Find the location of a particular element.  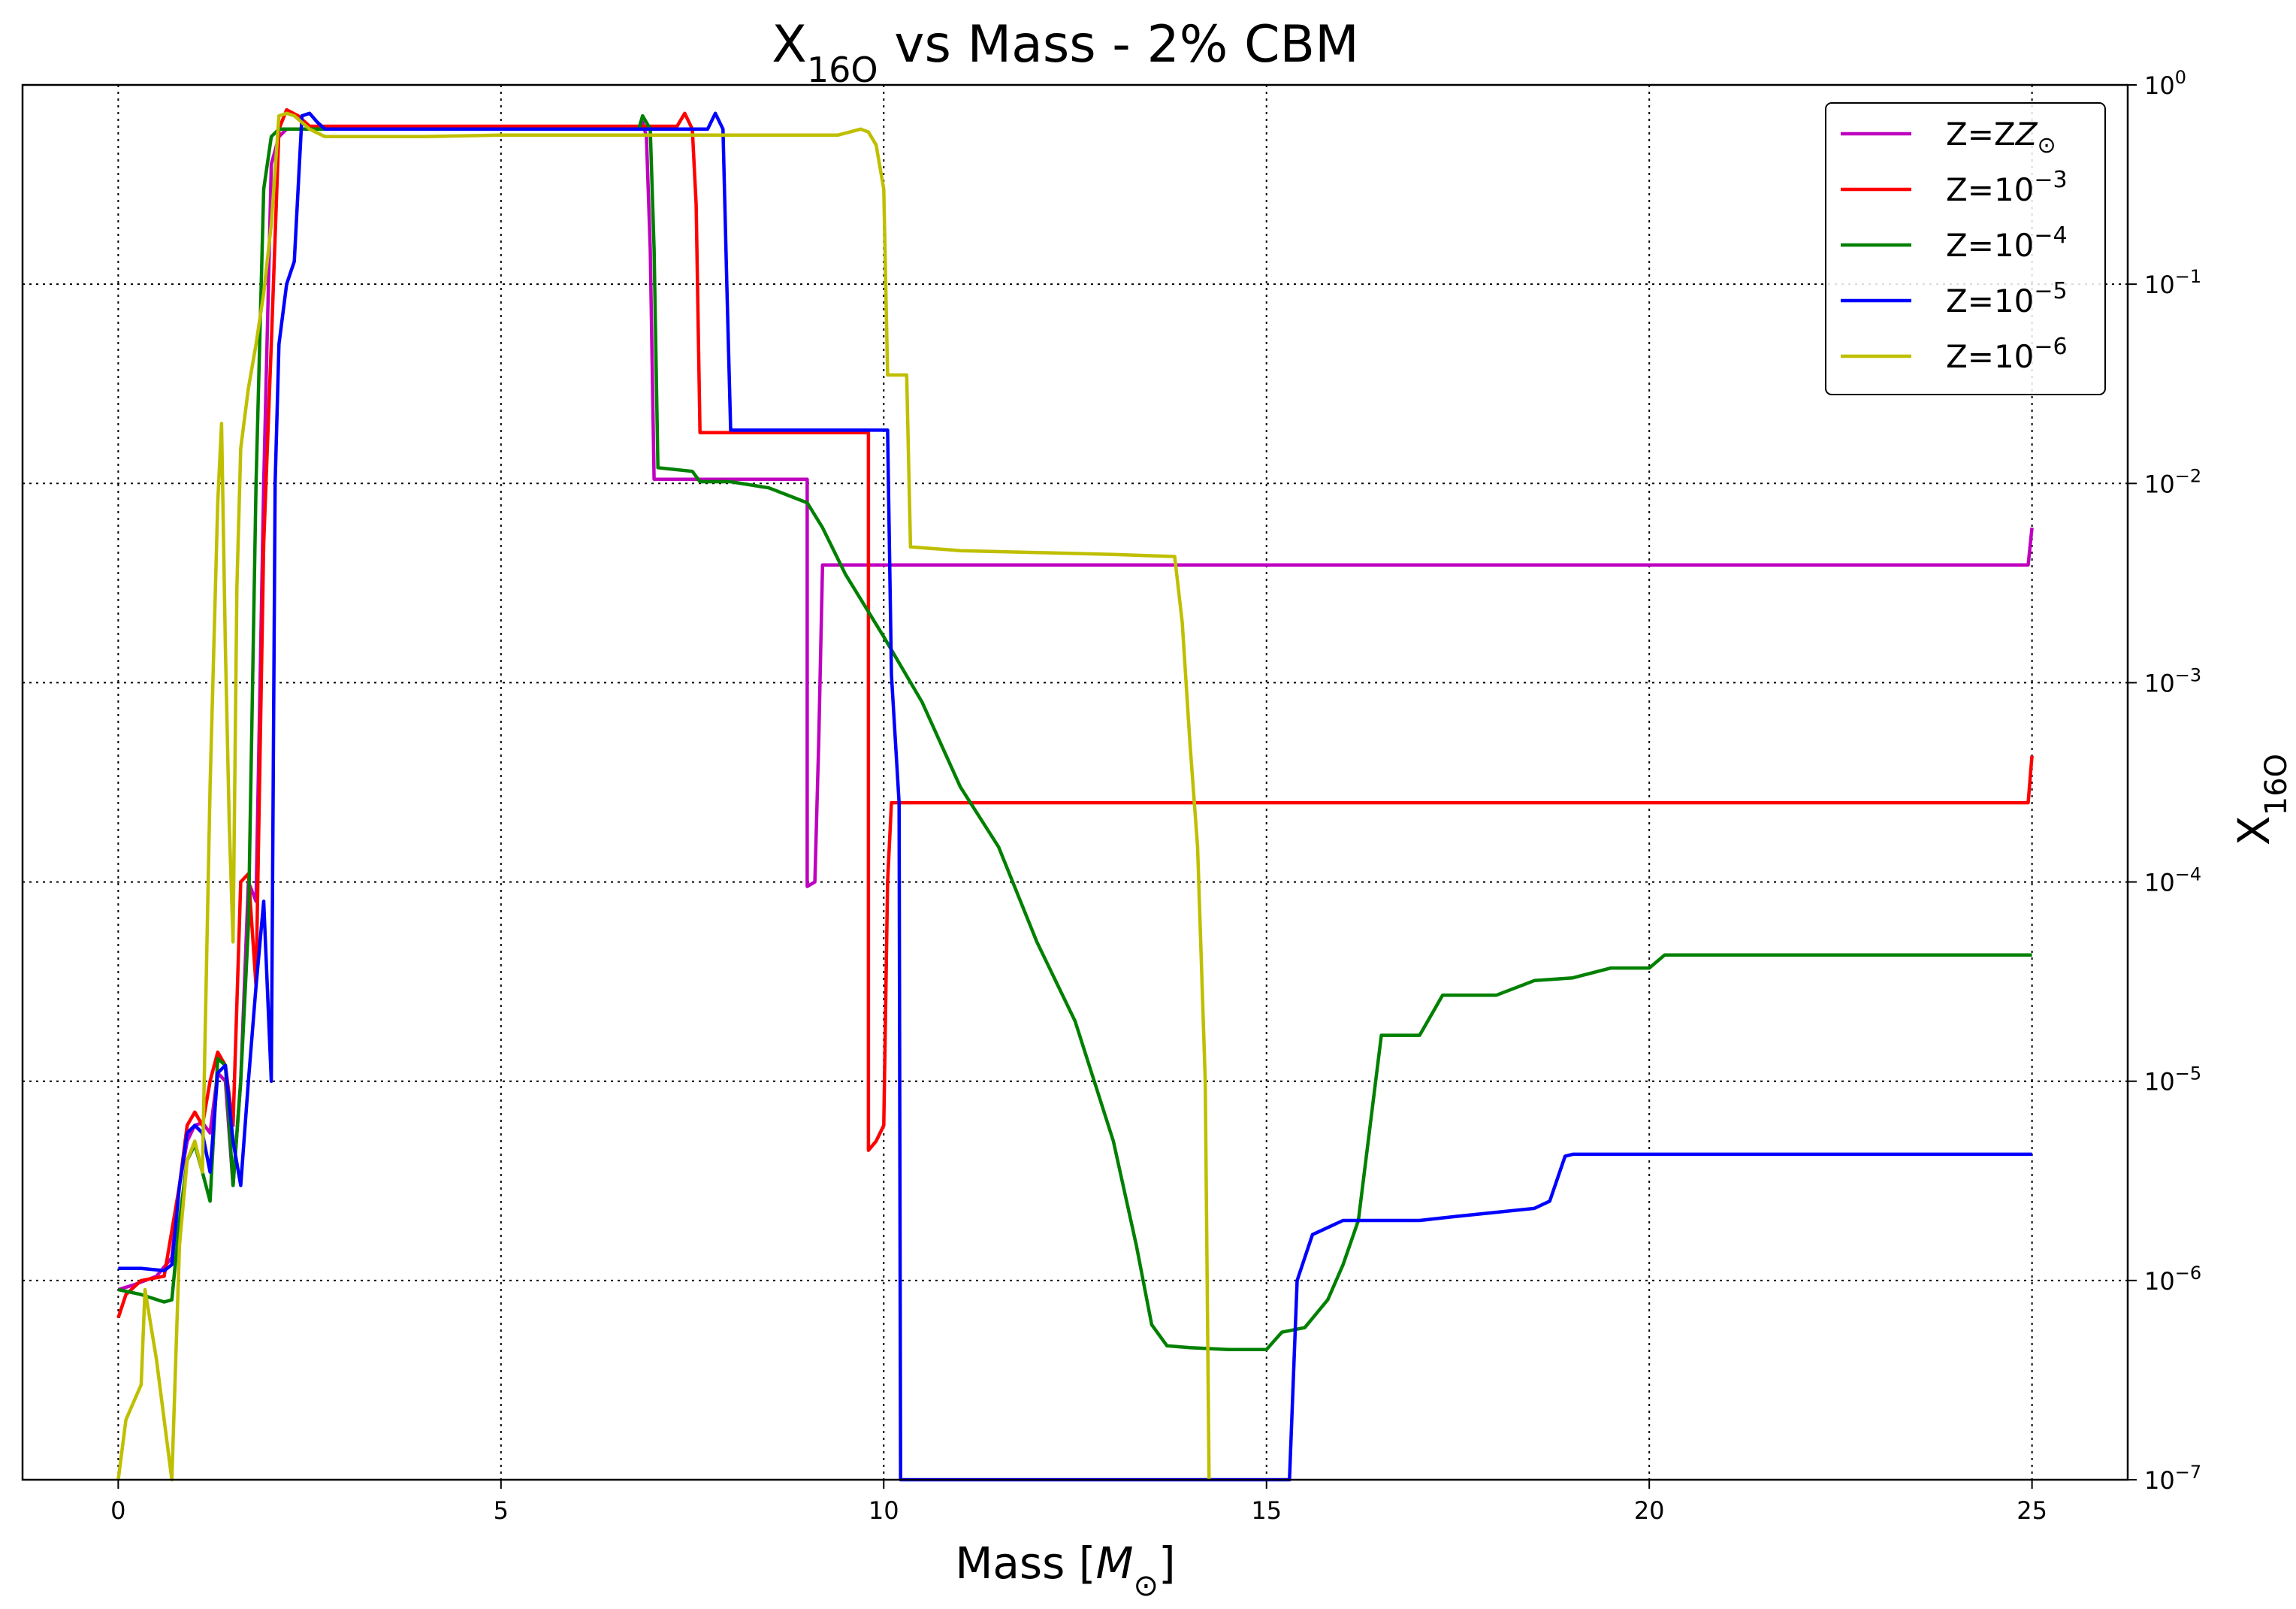

chart-title: X16O vs Mass - 2% CBM is located at coordinates (1065, 52).